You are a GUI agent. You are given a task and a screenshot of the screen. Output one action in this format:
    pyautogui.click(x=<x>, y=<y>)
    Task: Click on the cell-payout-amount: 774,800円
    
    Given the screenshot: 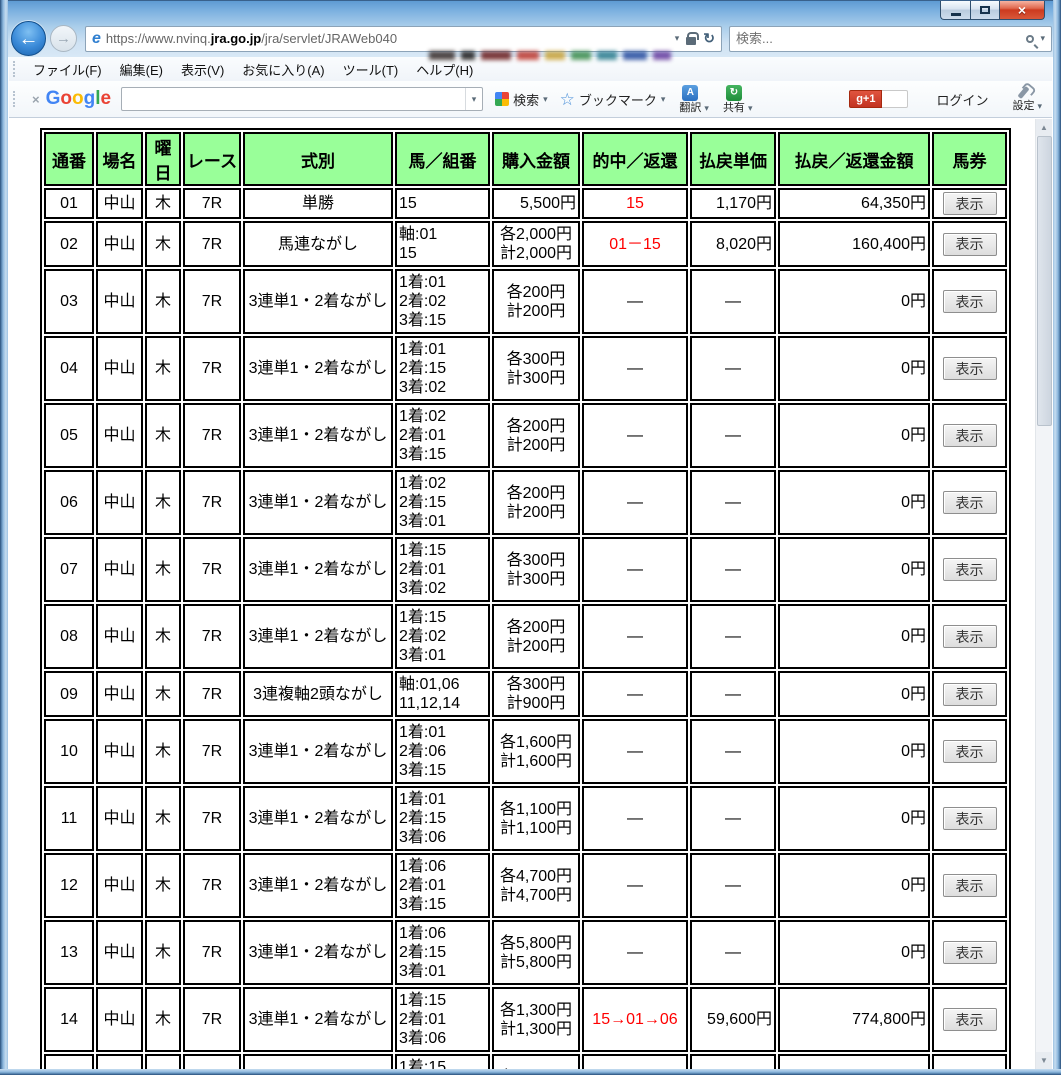 What is the action you would take?
    pyautogui.click(x=854, y=1019)
    